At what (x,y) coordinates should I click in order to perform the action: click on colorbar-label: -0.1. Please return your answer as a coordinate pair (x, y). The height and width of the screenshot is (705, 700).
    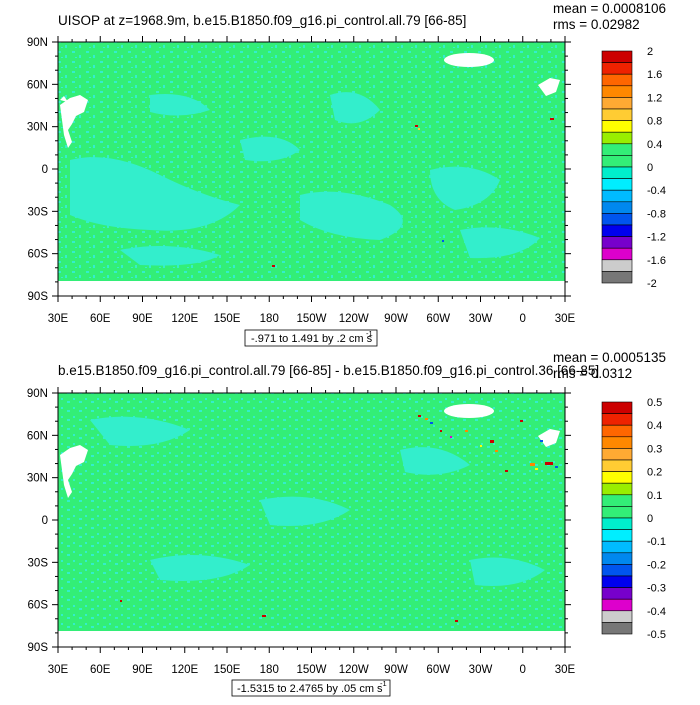
    Looking at the image, I should click on (656, 542).